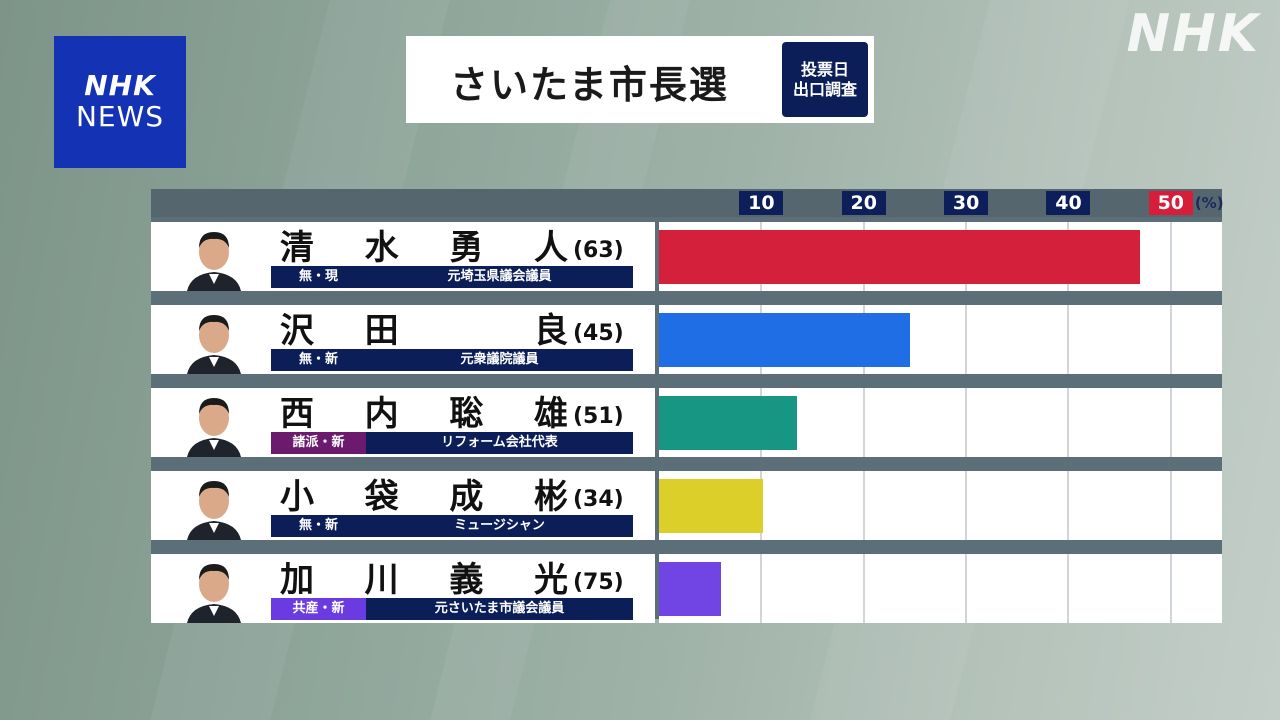 This screenshot has width=1280, height=720. Describe the element at coordinates (466, 580) in the screenshot. I see `name-char: 義` at that location.